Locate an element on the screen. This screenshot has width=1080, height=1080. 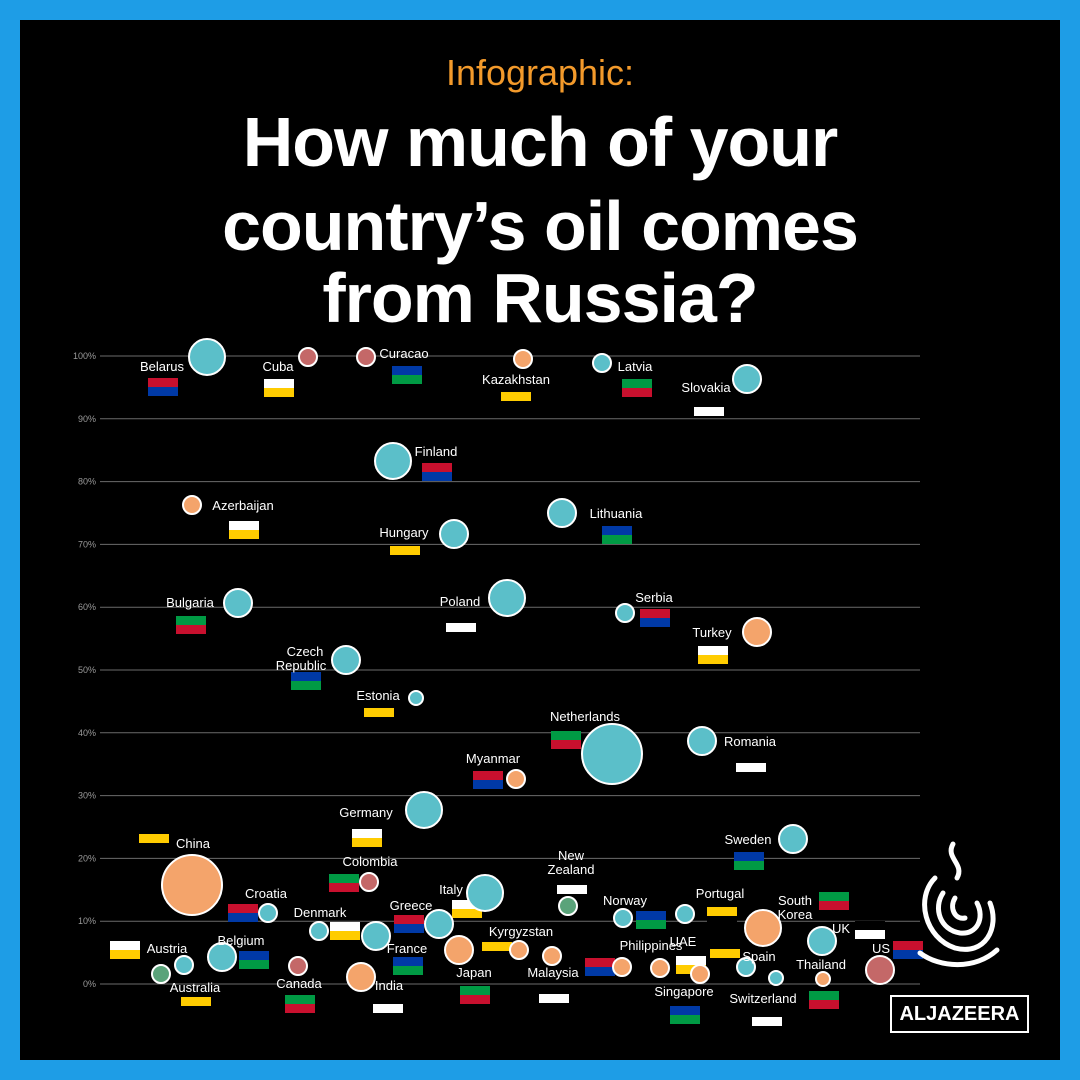
bubble-azerbaijan is located at coordinates (192, 505).